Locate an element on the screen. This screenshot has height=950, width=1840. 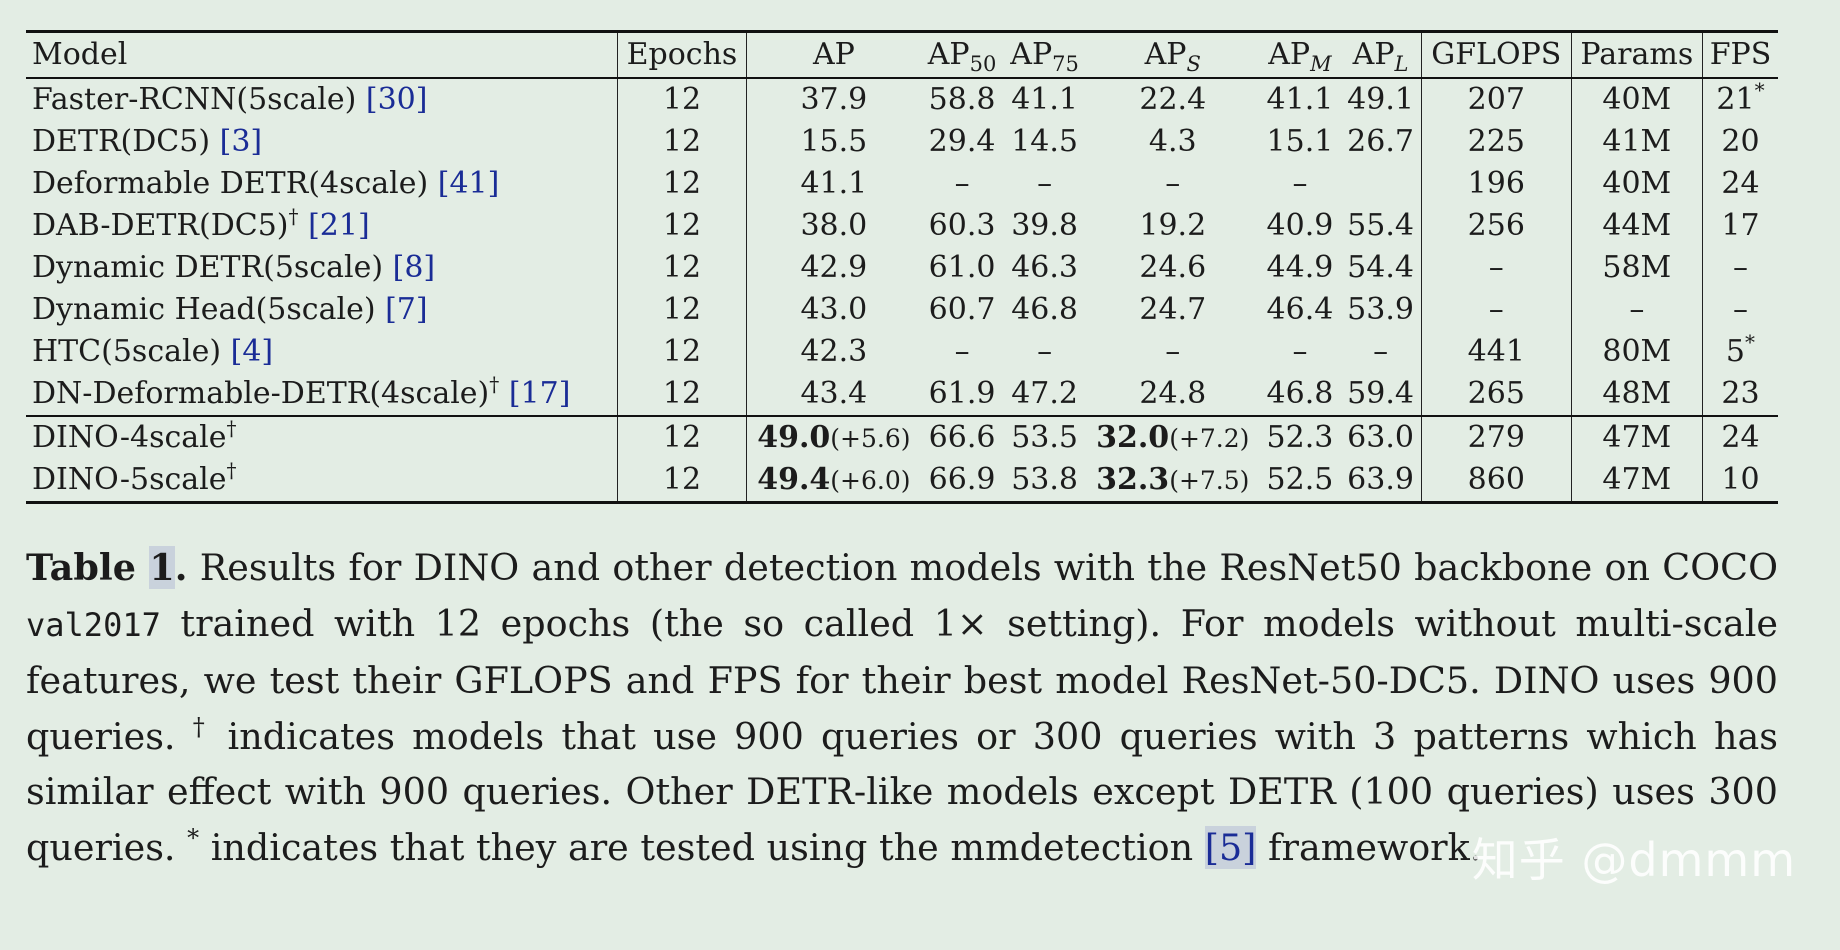
apl-cell: 63.0 is located at coordinates (1380, 437).